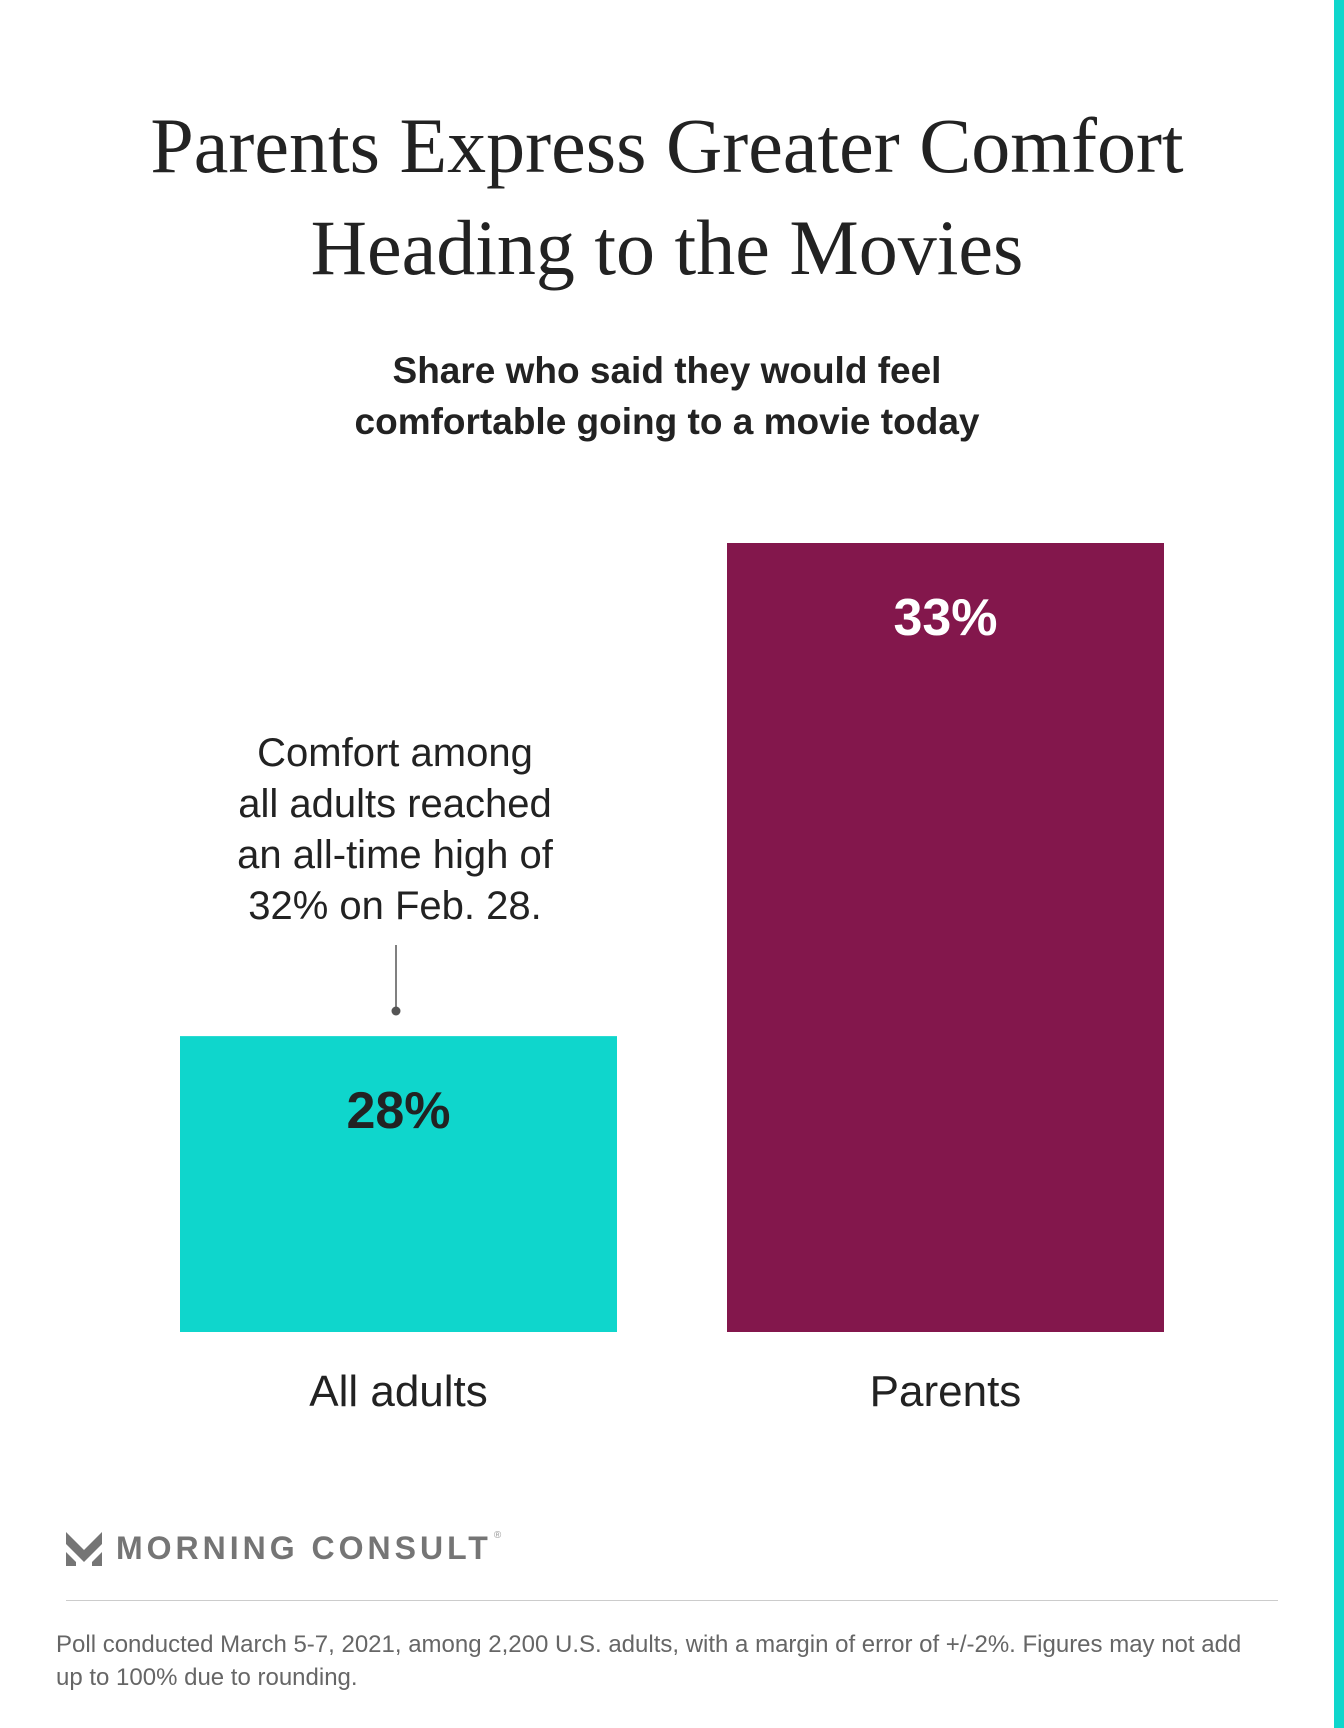 The width and height of the screenshot is (1344, 1728). I want to click on brand-name: MORNING CONSULT, so click(304, 1548).